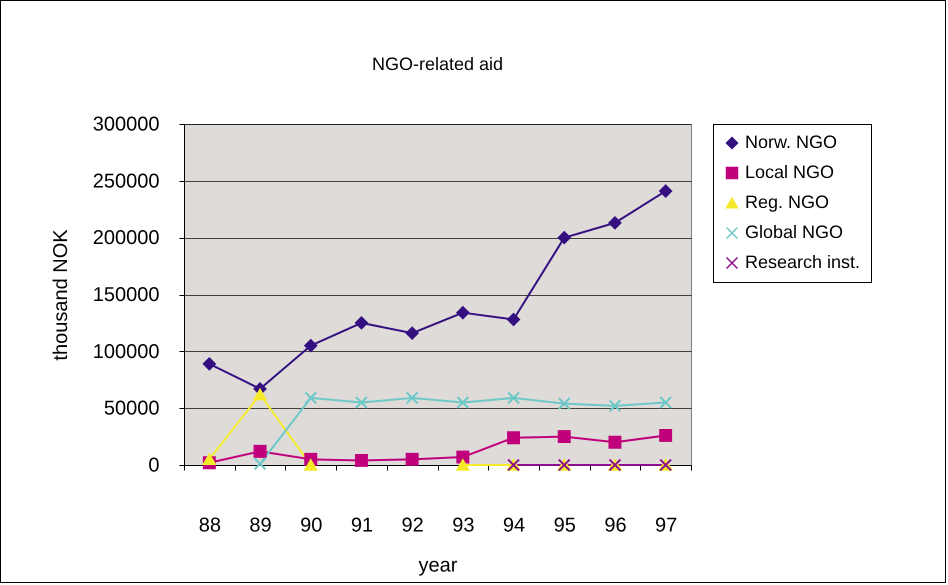 The width and height of the screenshot is (948, 585). I want to click on y-tick-label: 200000, so click(126, 238).